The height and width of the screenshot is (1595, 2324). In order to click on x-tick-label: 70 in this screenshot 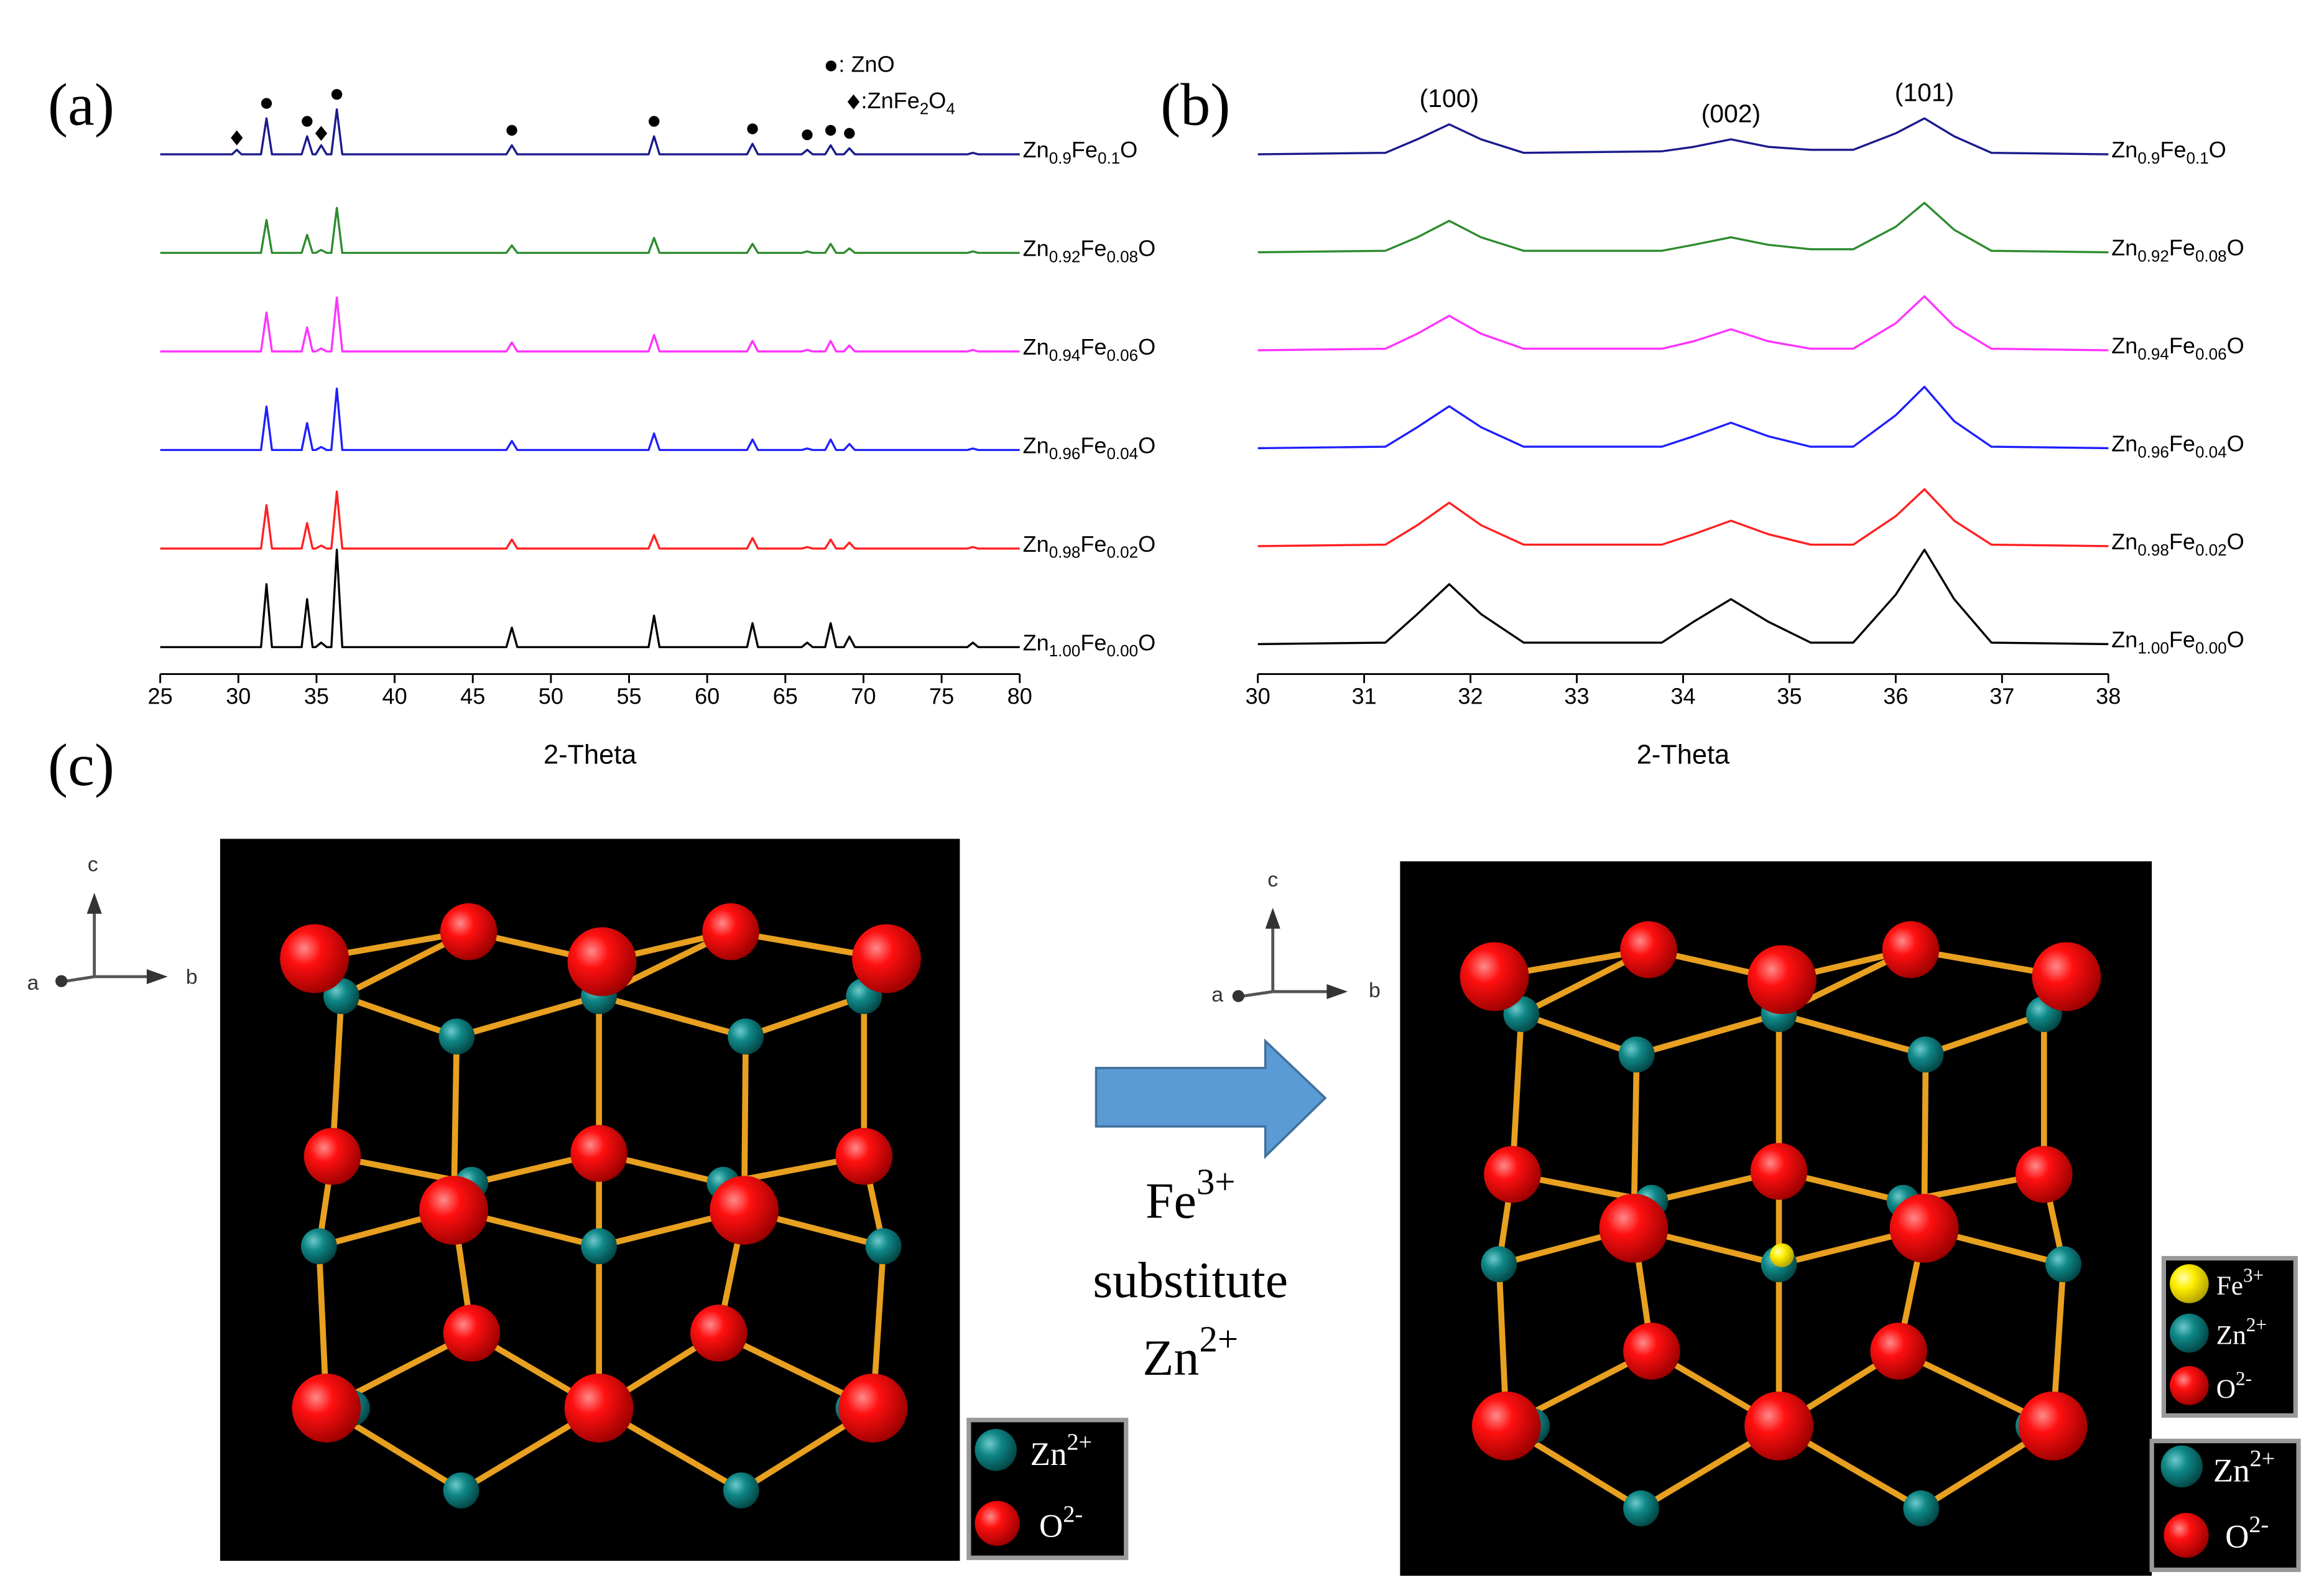, I will do `click(863, 696)`.